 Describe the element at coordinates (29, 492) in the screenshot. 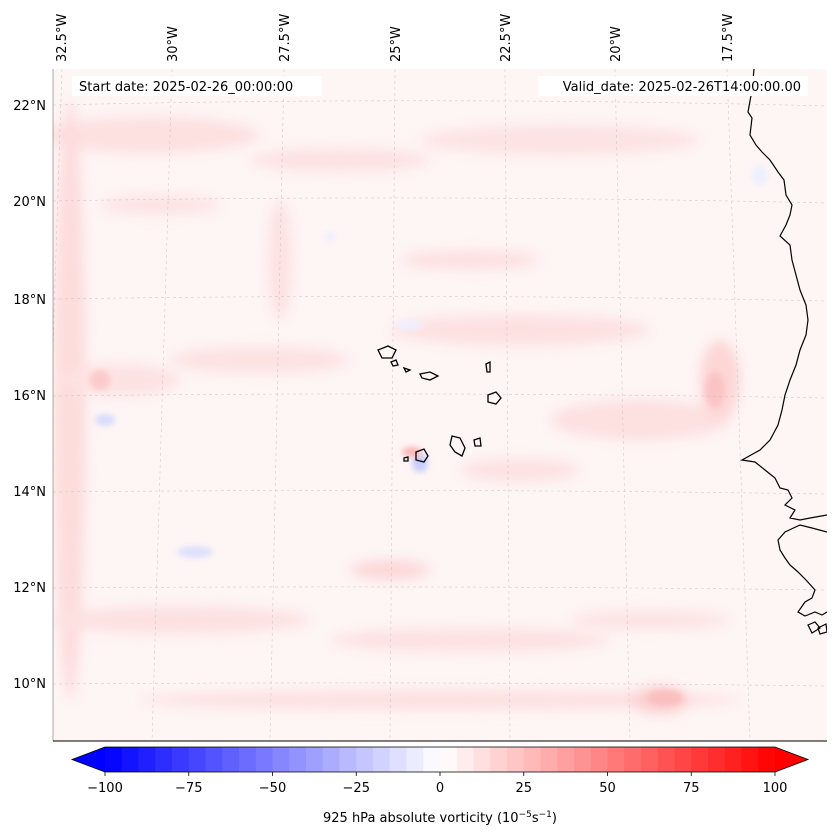

I see `latitude-label: 14°N` at that location.